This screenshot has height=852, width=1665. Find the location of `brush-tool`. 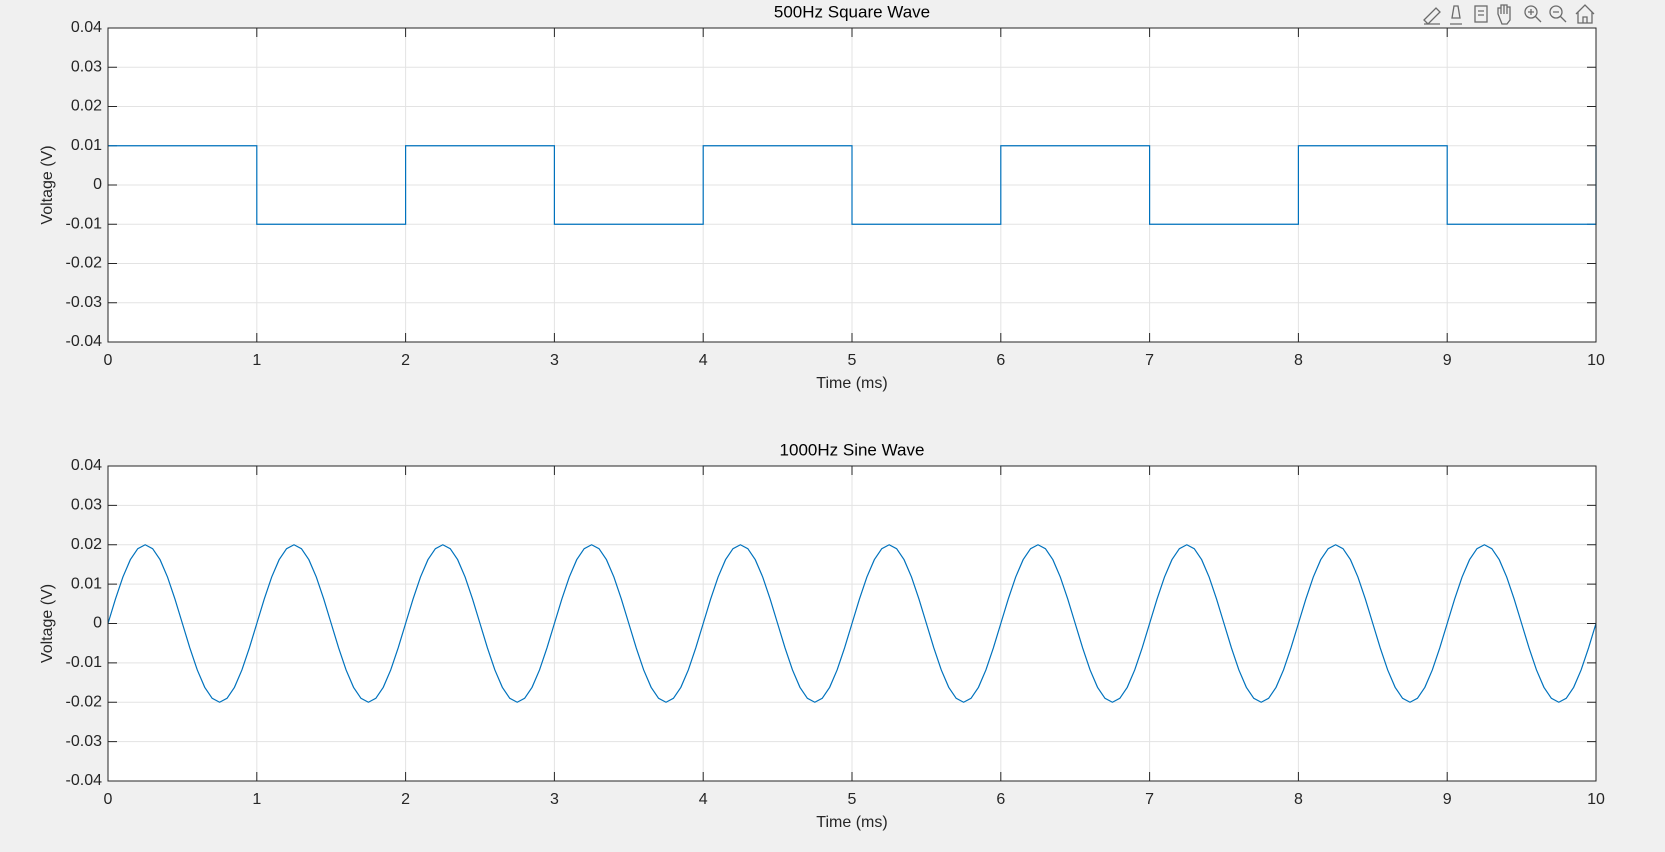

brush-tool is located at coordinates (1432, 16).